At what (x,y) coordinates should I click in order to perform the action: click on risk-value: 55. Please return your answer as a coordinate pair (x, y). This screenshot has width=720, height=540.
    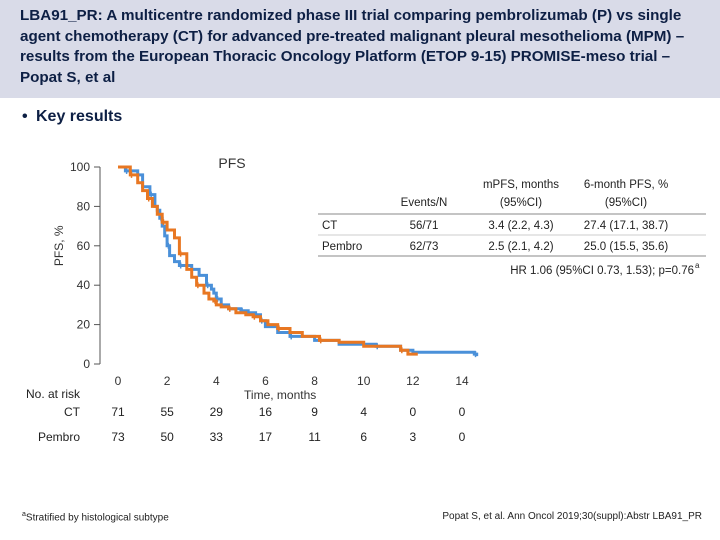
    Looking at the image, I should click on (167, 412).